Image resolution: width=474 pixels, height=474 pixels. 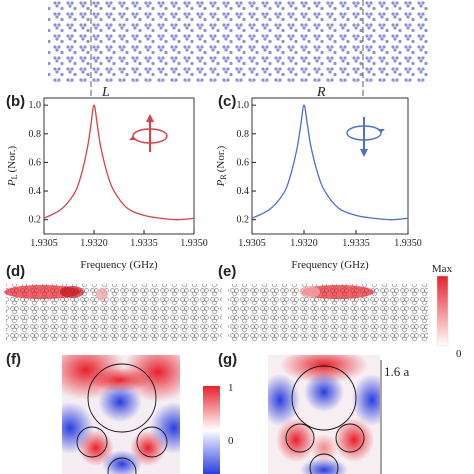 What do you see at coordinates (119, 162) in the screenshot?
I see `series-line-b` at bounding box center [119, 162].